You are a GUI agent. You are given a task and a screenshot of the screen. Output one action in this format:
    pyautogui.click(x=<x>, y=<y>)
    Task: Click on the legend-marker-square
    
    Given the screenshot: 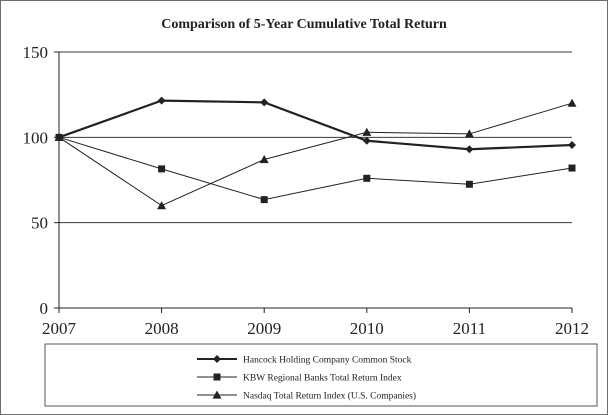 What is the action you would take?
    pyautogui.click(x=217, y=377)
    